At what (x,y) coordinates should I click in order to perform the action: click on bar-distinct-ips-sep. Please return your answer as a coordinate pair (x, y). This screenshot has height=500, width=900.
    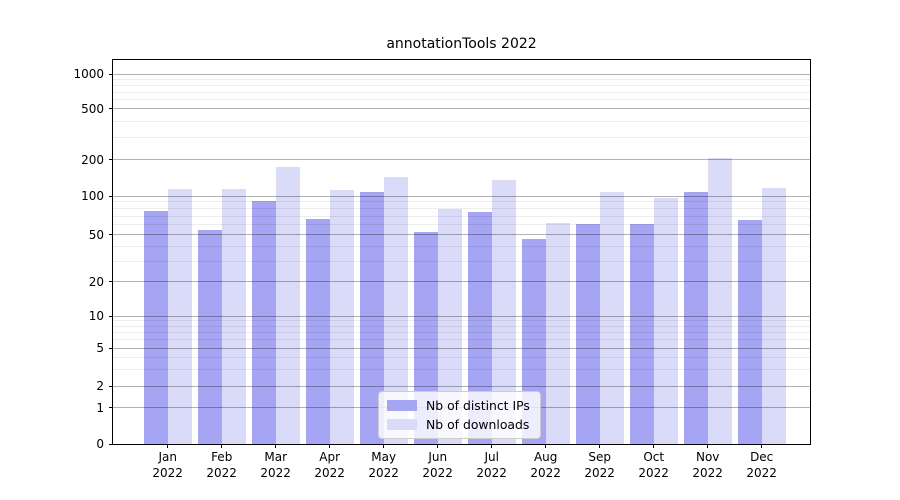
    Looking at the image, I should click on (587, 333).